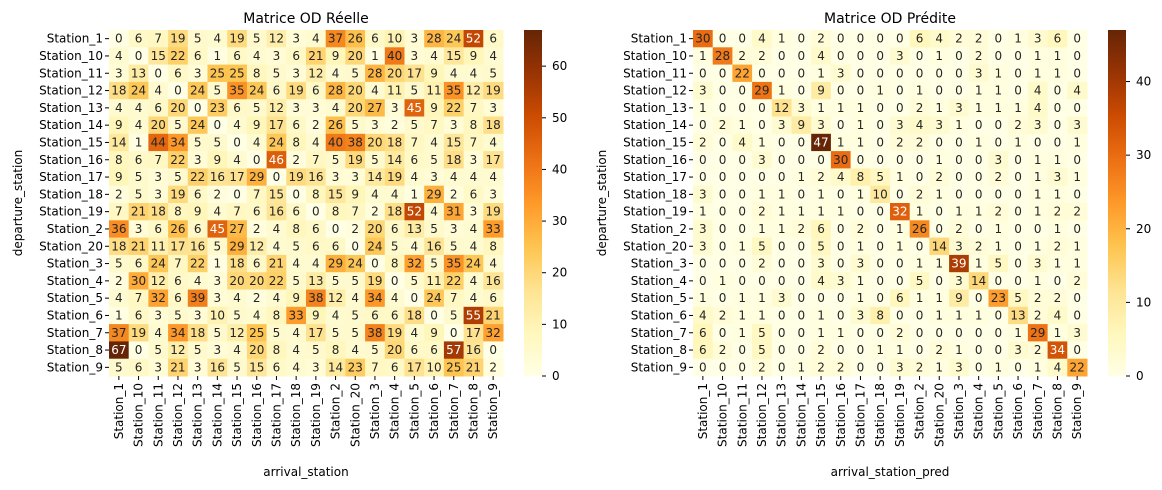 The image size is (1162, 490). Describe the element at coordinates (493, 229) in the screenshot. I see `cell-value-label: 33` at that location.